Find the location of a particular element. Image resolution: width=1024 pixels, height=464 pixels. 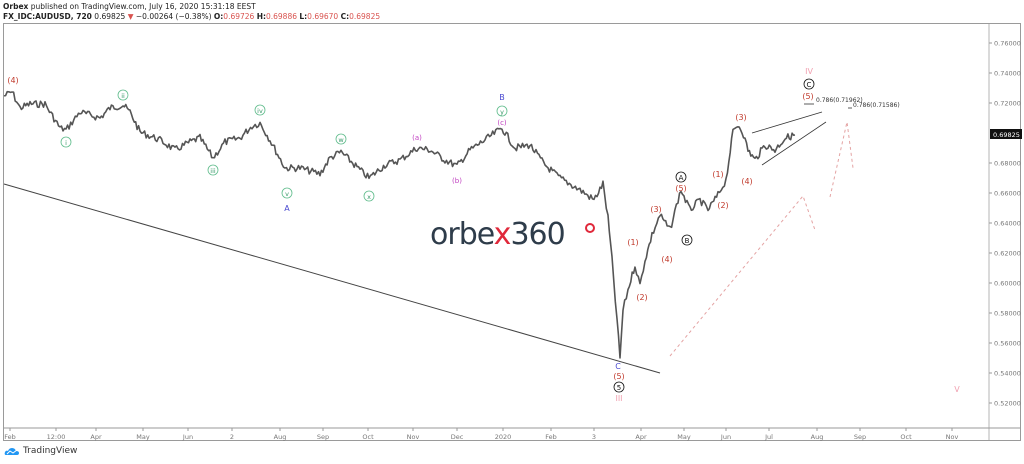

fib-label-1: 0.786(0.71962) is located at coordinates (839, 100).